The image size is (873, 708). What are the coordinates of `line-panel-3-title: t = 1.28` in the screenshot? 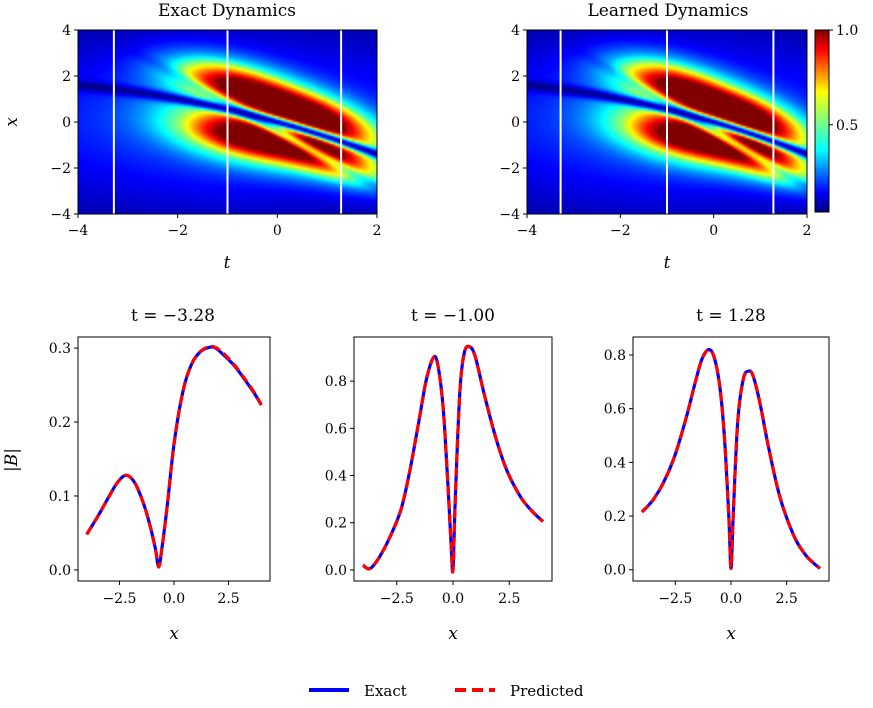 It's located at (731, 316).